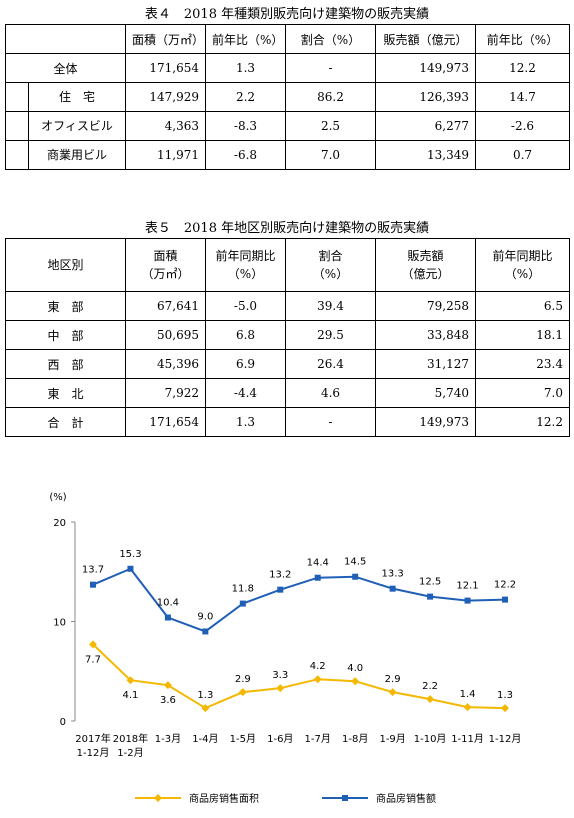 Image resolution: width=574 pixels, height=818 pixels. What do you see at coordinates (330, 364) in the screenshot?
I see `cell: 26.4` at bounding box center [330, 364].